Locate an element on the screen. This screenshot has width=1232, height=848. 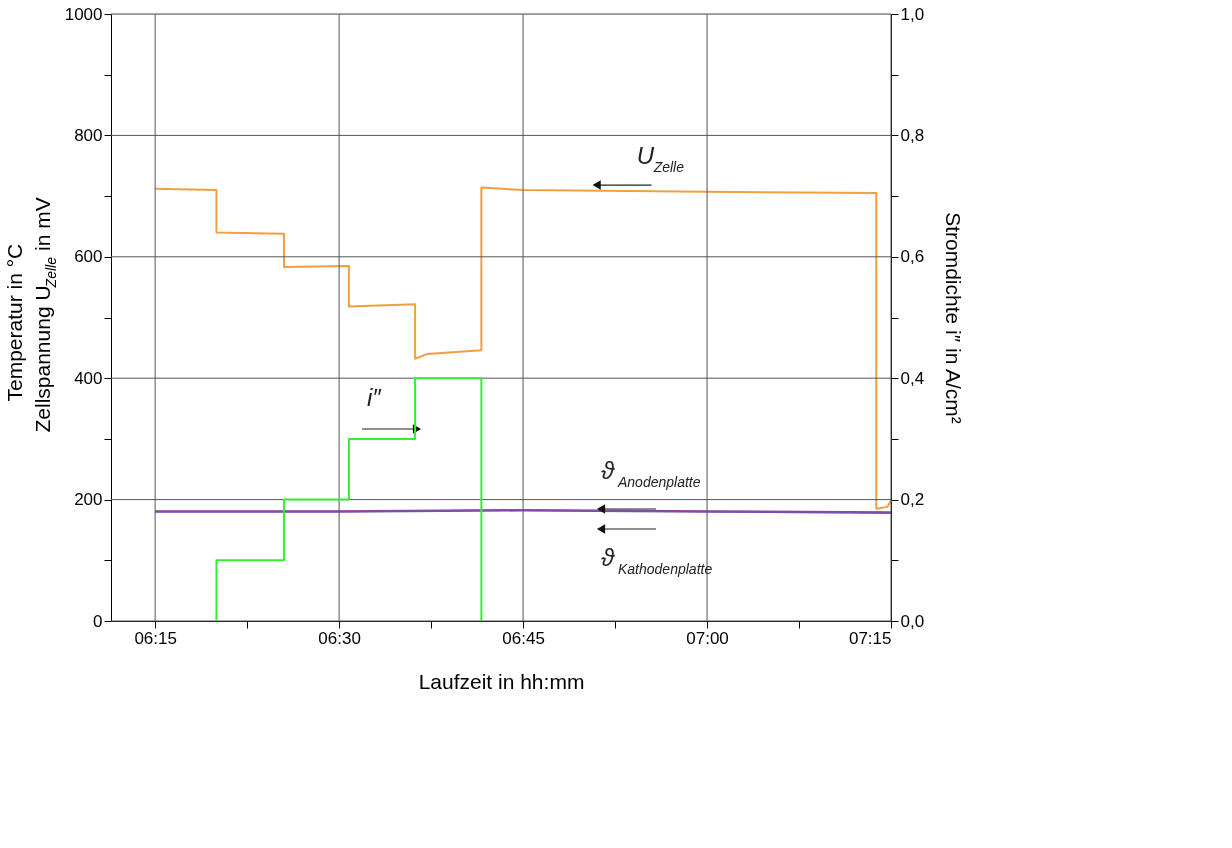
x-tick-label: 07:00 is located at coordinates (707, 638).